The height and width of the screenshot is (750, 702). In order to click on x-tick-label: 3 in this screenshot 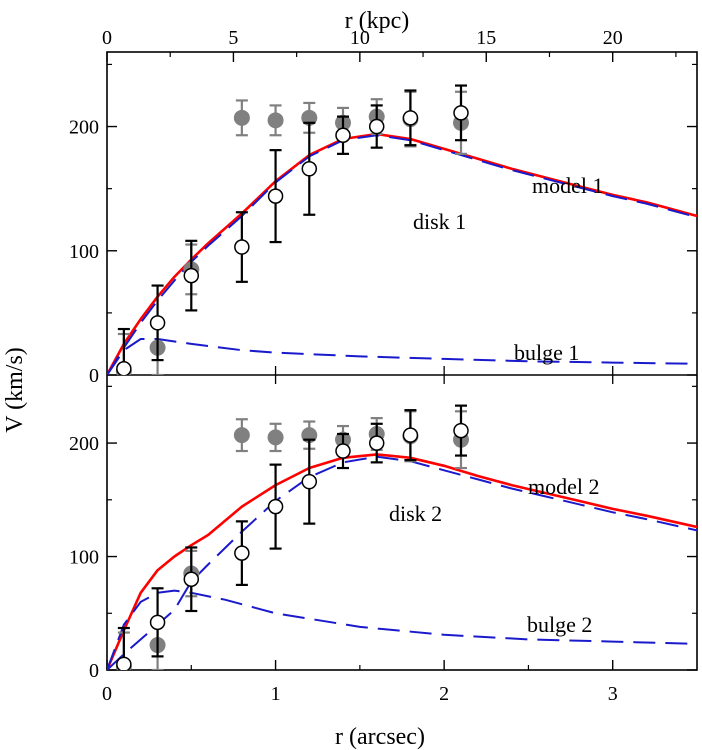, I will do `click(613, 694)`.